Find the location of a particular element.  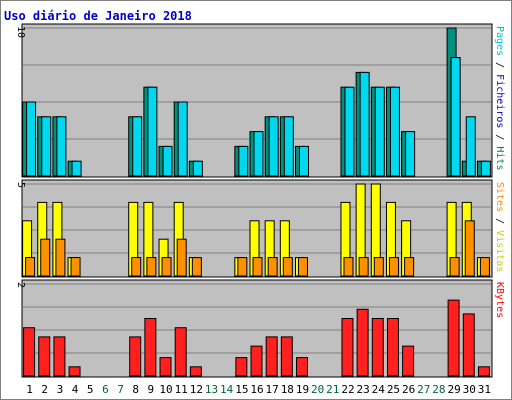

x-tick-label-day-24: 24 is located at coordinates (379, 389).